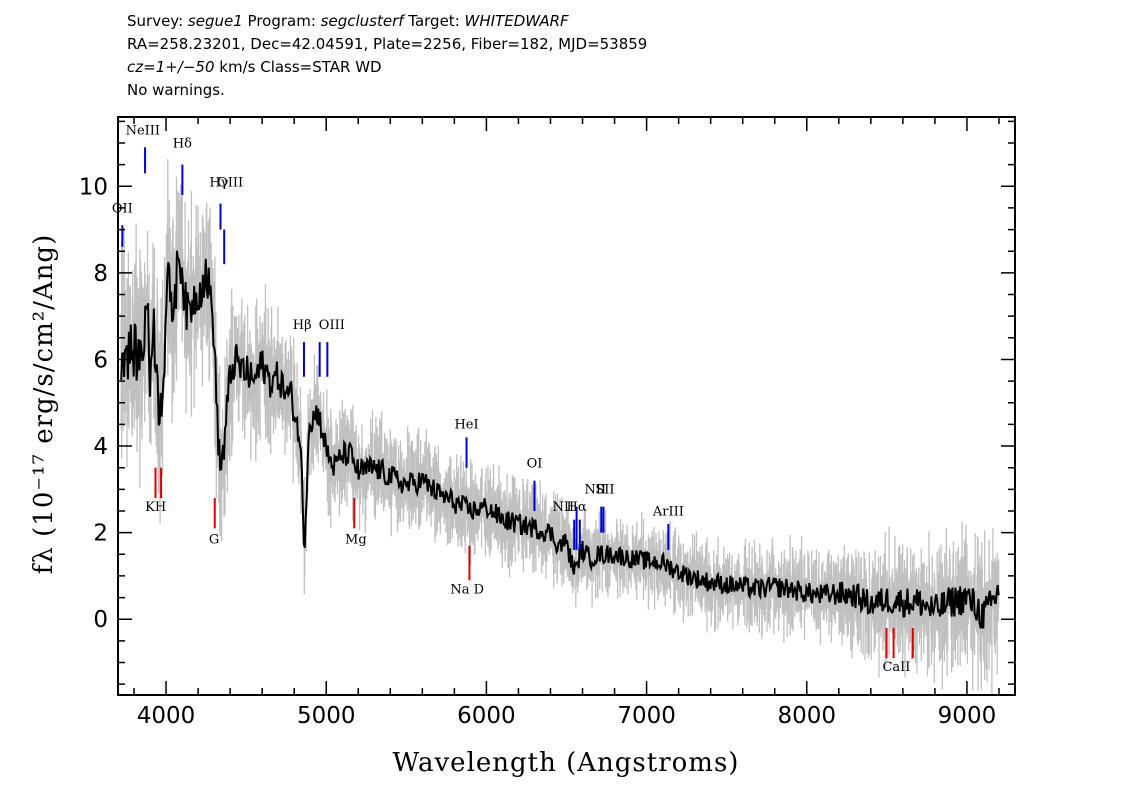 The image size is (1134, 810). I want to click on emission-line-label: NeIII, so click(143, 130).